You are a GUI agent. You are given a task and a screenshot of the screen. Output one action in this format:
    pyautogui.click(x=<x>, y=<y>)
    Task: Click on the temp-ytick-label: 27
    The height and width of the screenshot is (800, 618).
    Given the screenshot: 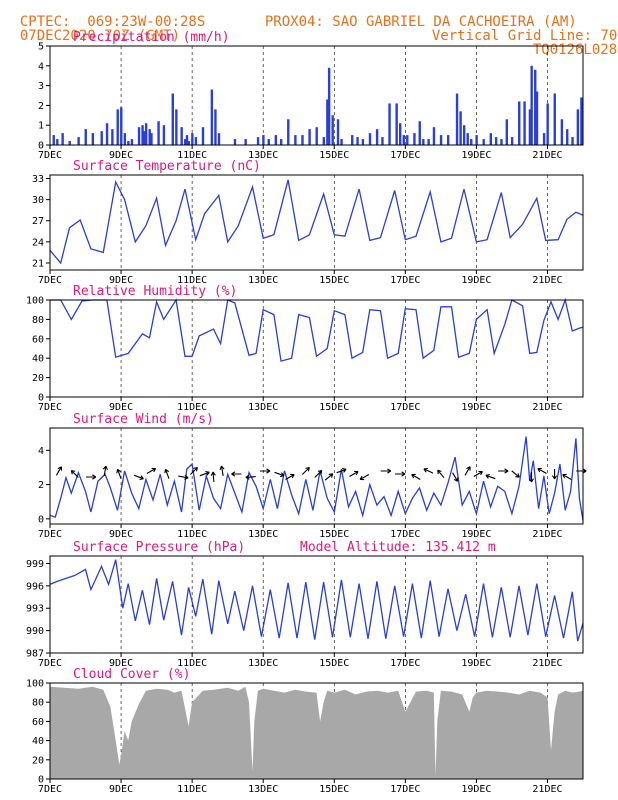 What is the action you would take?
    pyautogui.click(x=38, y=221)
    